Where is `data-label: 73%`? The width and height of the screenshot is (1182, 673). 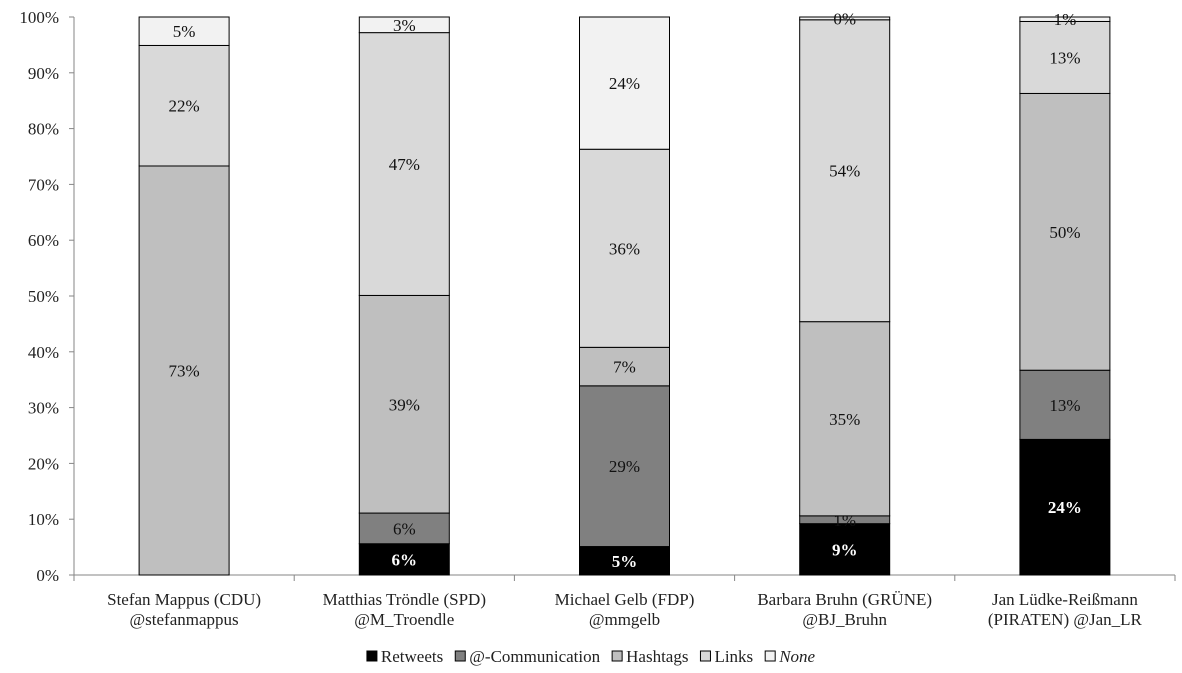
data-label: 73% is located at coordinates (184, 370).